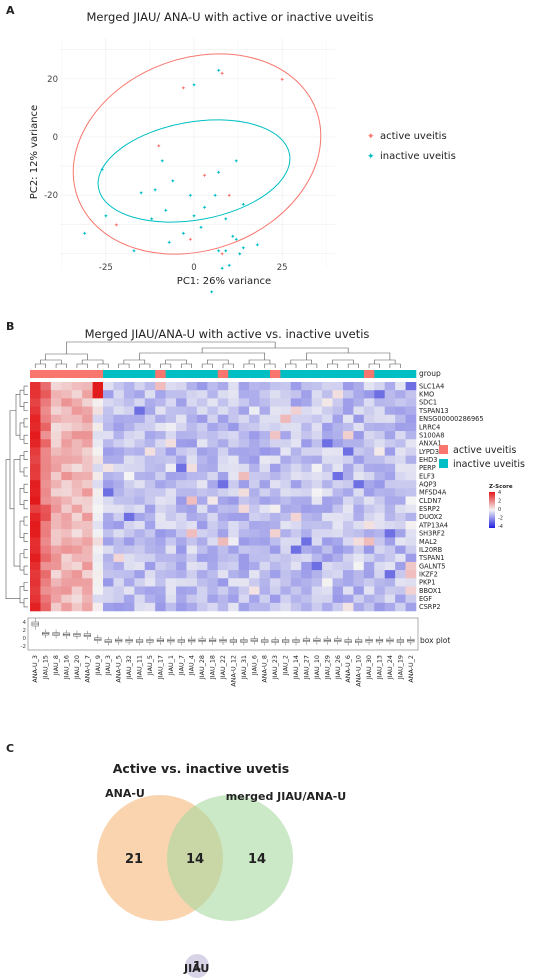 The width and height of the screenshot is (550, 980). What do you see at coordinates (430, 373) in the screenshot?
I see `group-label: group` at bounding box center [430, 373].